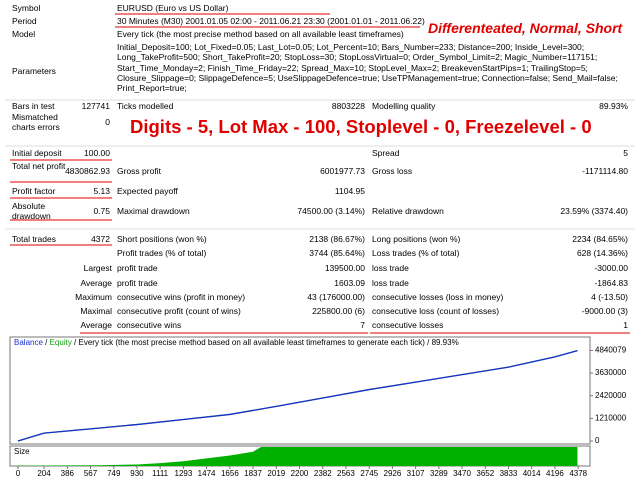 Image resolution: width=640 pixels, height=480 pixels. What do you see at coordinates (509, 473) in the screenshot?
I see `x-tick-label: 3833` at bounding box center [509, 473].